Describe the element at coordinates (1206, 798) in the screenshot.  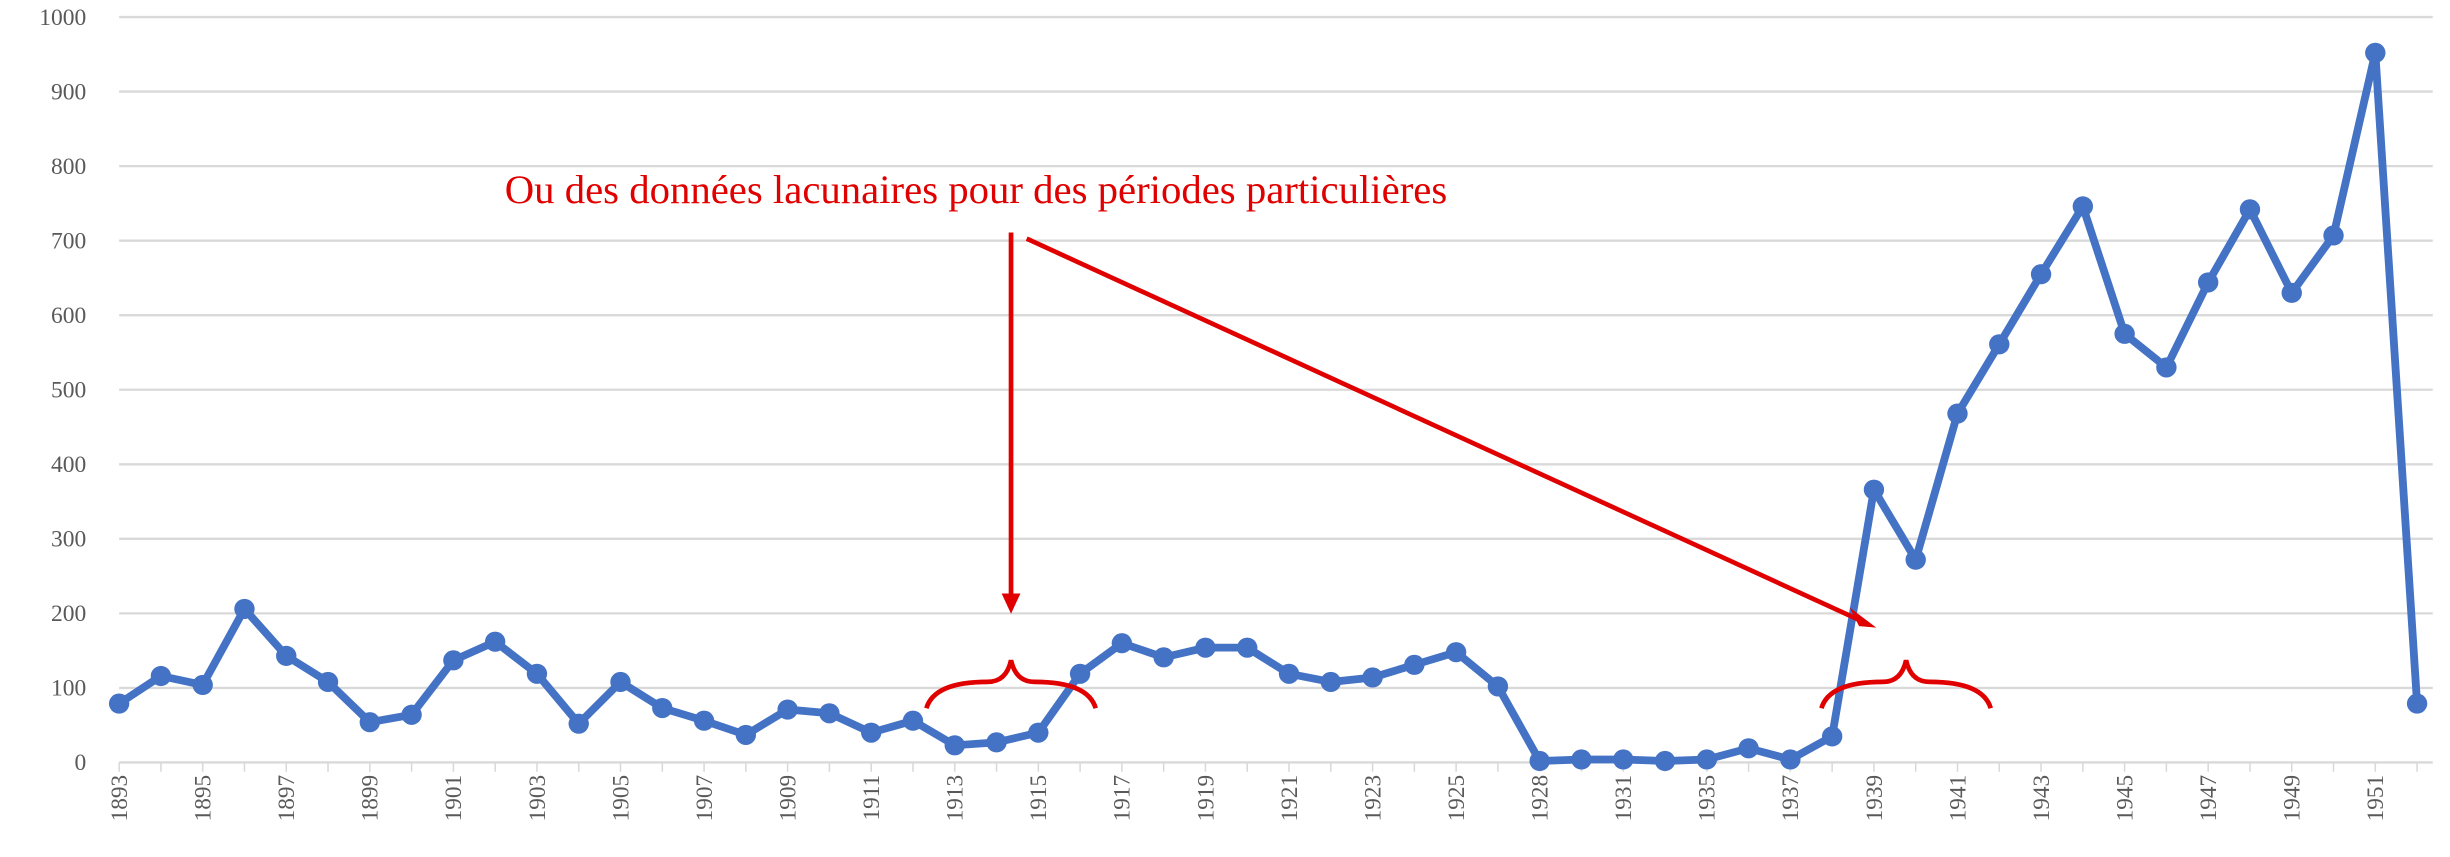
I see `x-tick-label: 1919` at that location.